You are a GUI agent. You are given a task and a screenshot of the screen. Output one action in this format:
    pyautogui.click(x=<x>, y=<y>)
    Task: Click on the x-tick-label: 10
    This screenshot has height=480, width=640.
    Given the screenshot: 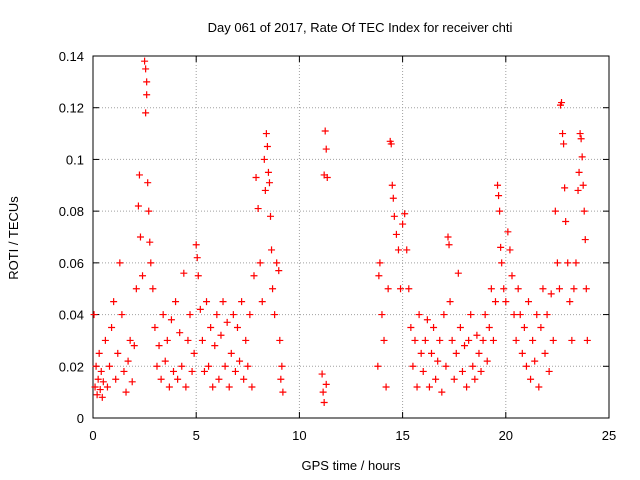 What is the action you would take?
    pyautogui.click(x=299, y=435)
    